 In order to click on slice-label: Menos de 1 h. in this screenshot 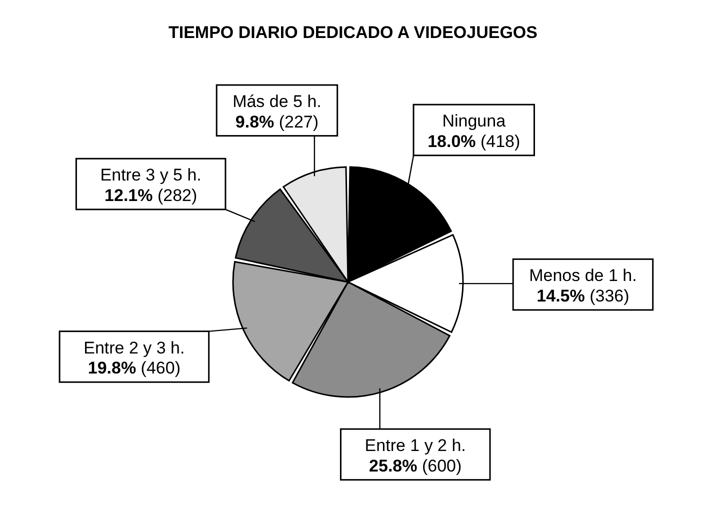, I will do `click(583, 276)`.